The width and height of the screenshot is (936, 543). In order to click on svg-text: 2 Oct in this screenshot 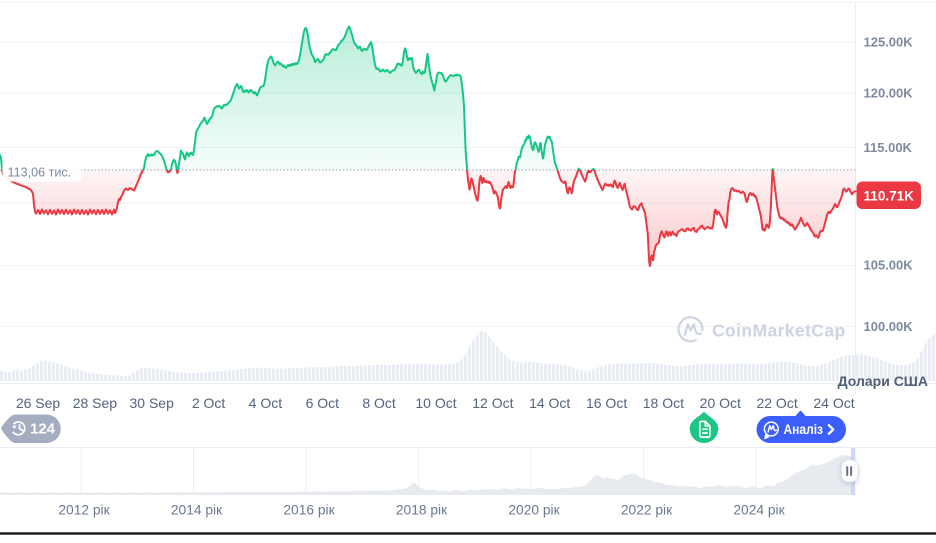, I will do `click(209, 403)`.